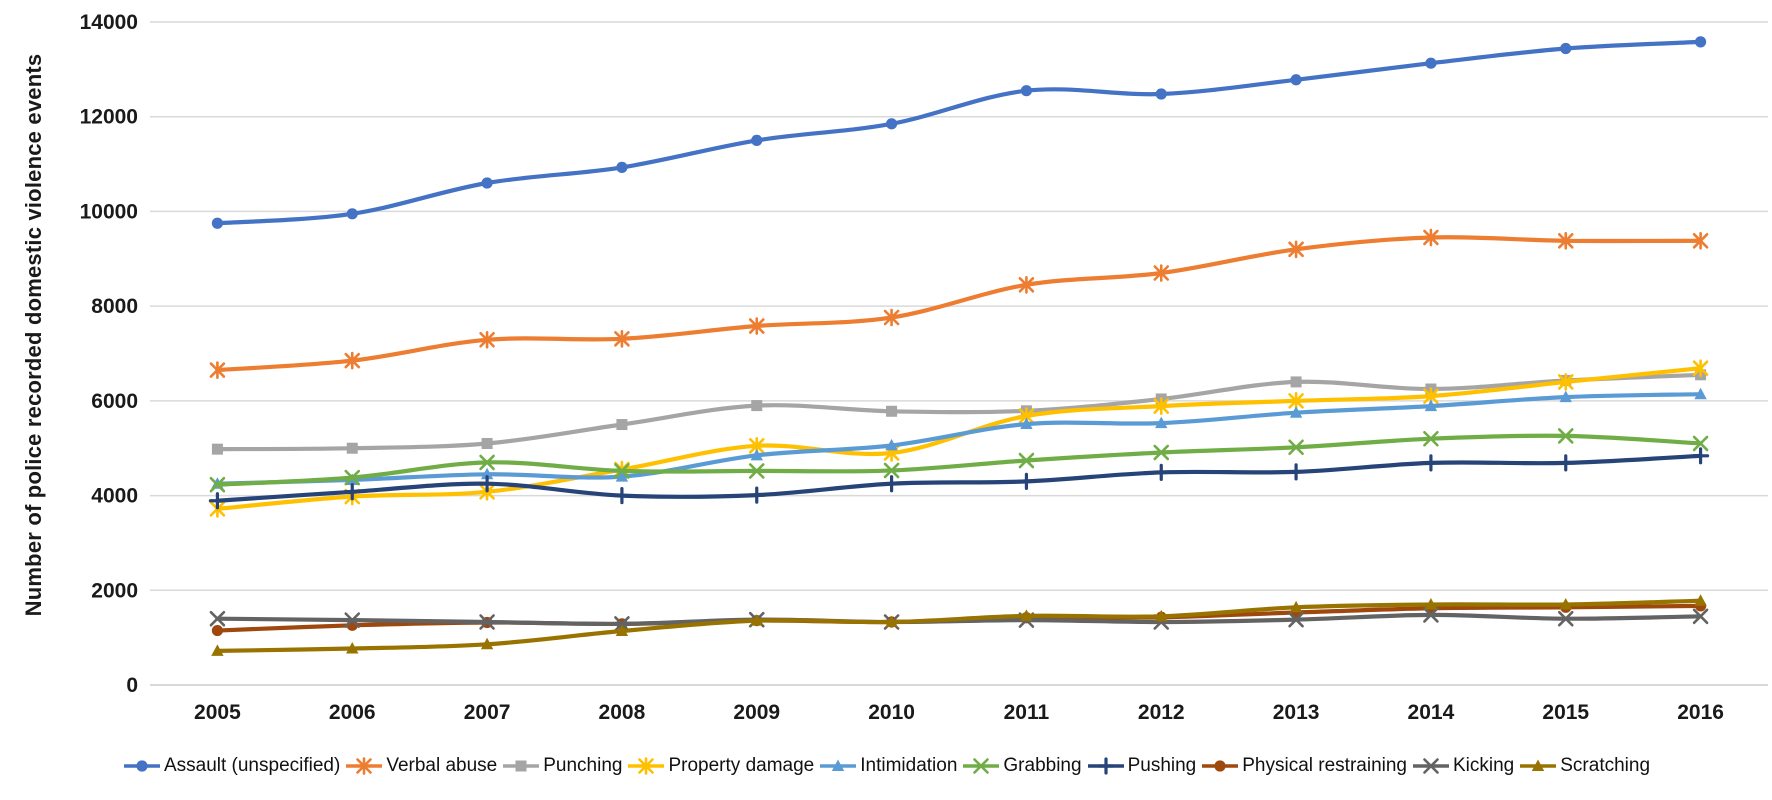  What do you see at coordinates (109, 117) in the screenshot?
I see `y-tick-label: 12000` at bounding box center [109, 117].